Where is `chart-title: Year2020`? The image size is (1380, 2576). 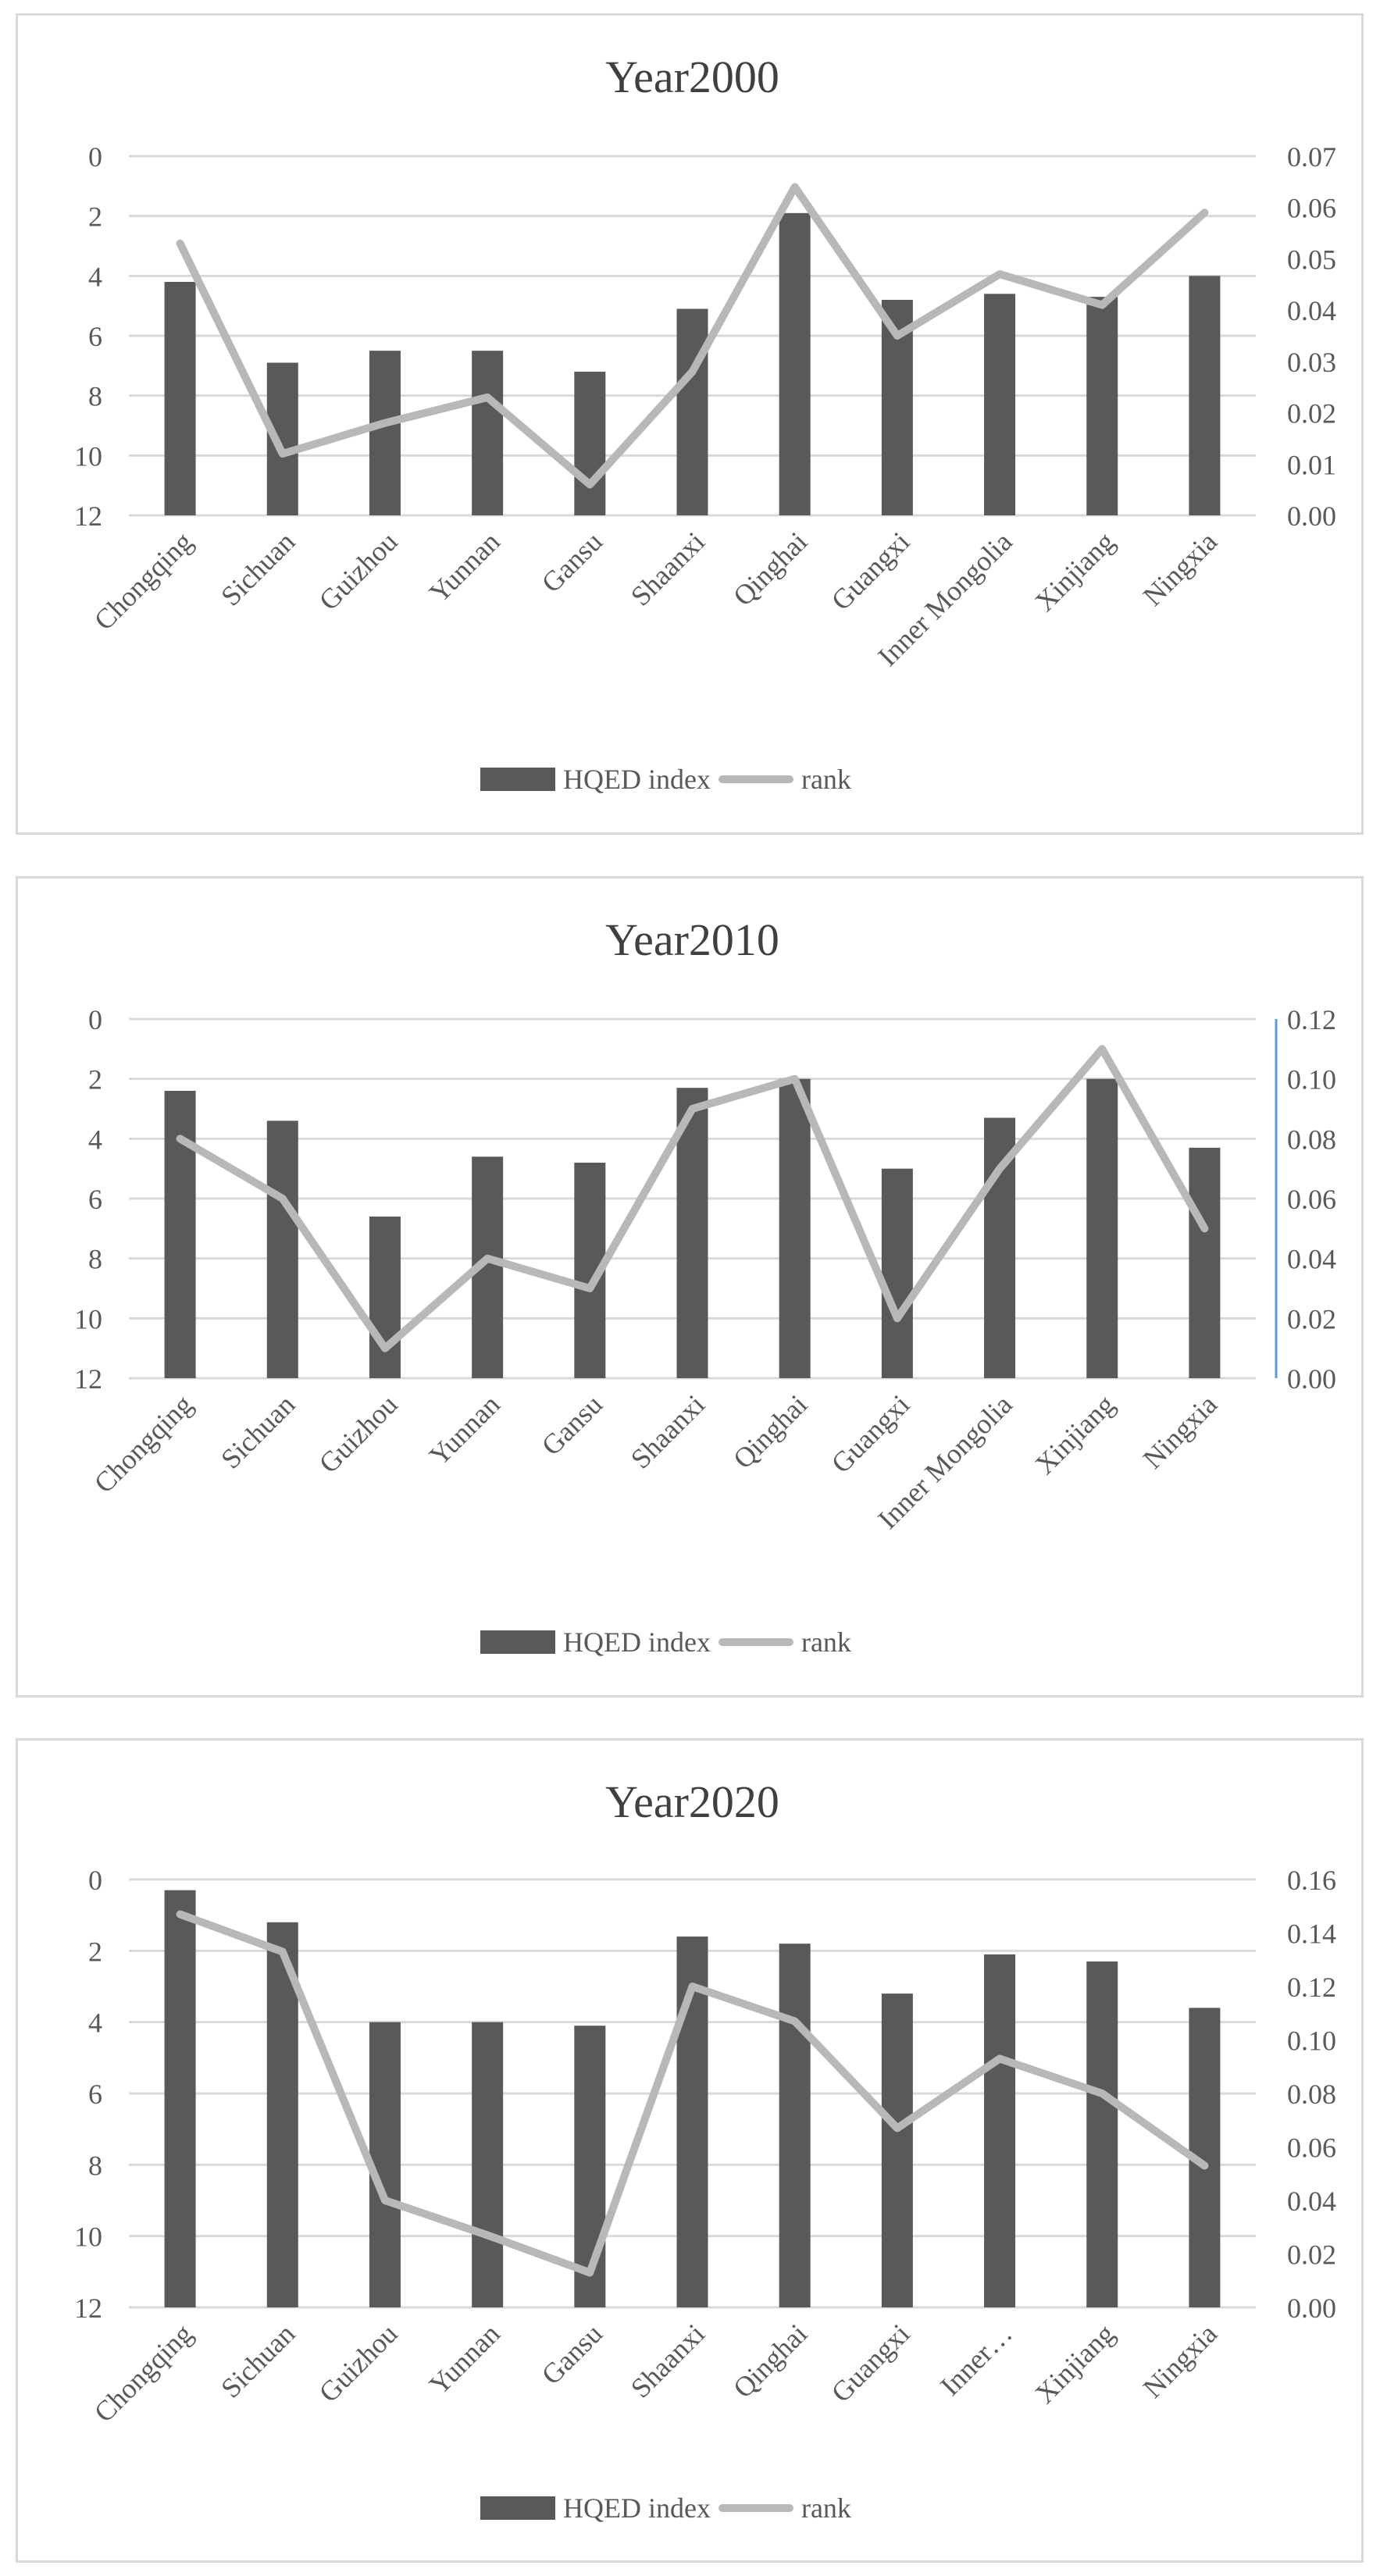 chart-title: Year2020 is located at coordinates (692, 1802).